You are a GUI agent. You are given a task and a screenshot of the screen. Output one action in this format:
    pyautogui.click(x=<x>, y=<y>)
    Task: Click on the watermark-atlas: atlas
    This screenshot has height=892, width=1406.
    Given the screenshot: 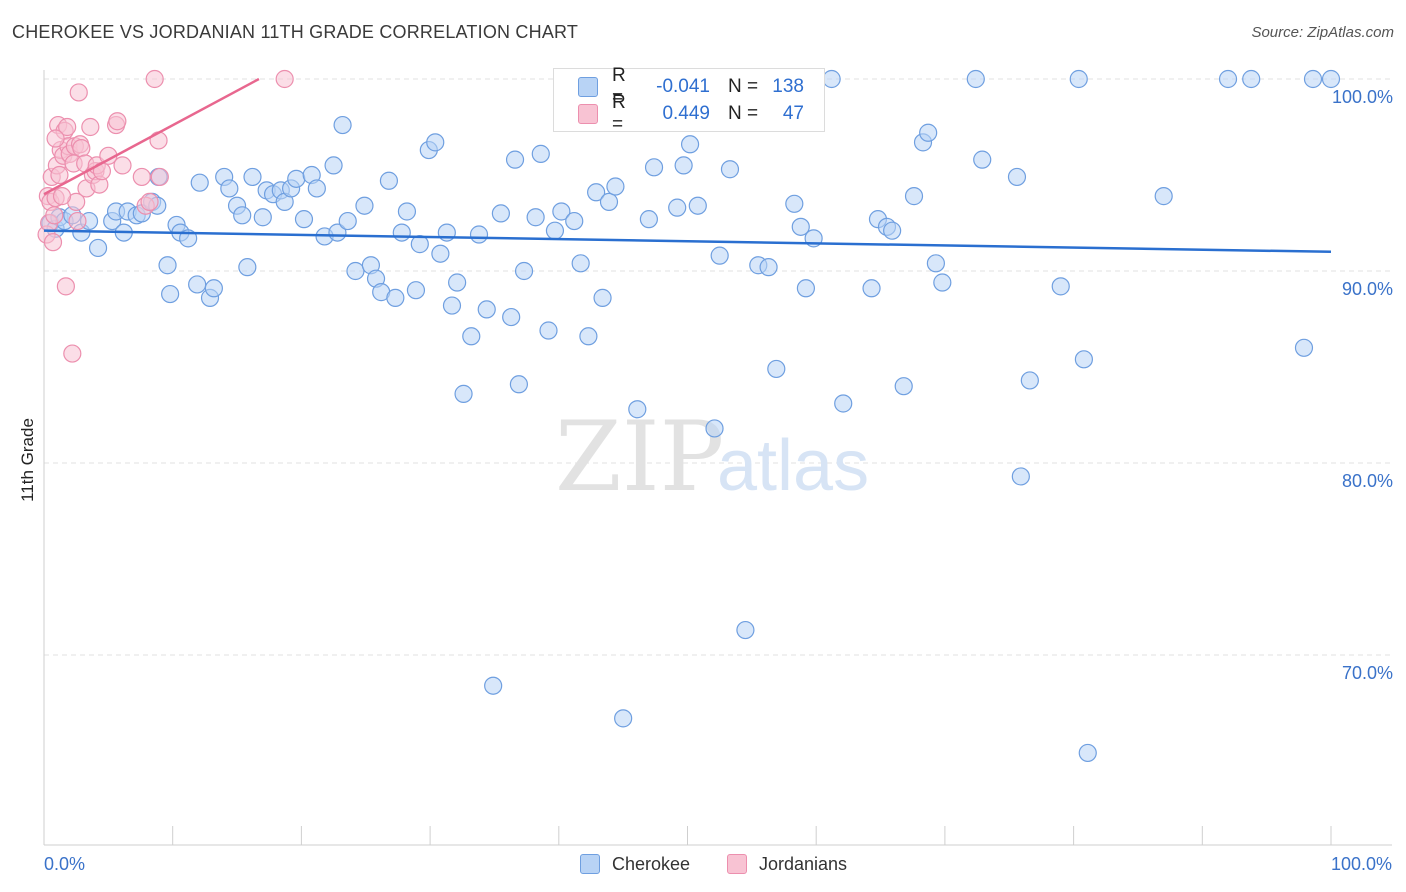 What is the action you would take?
    pyautogui.click(x=793, y=466)
    